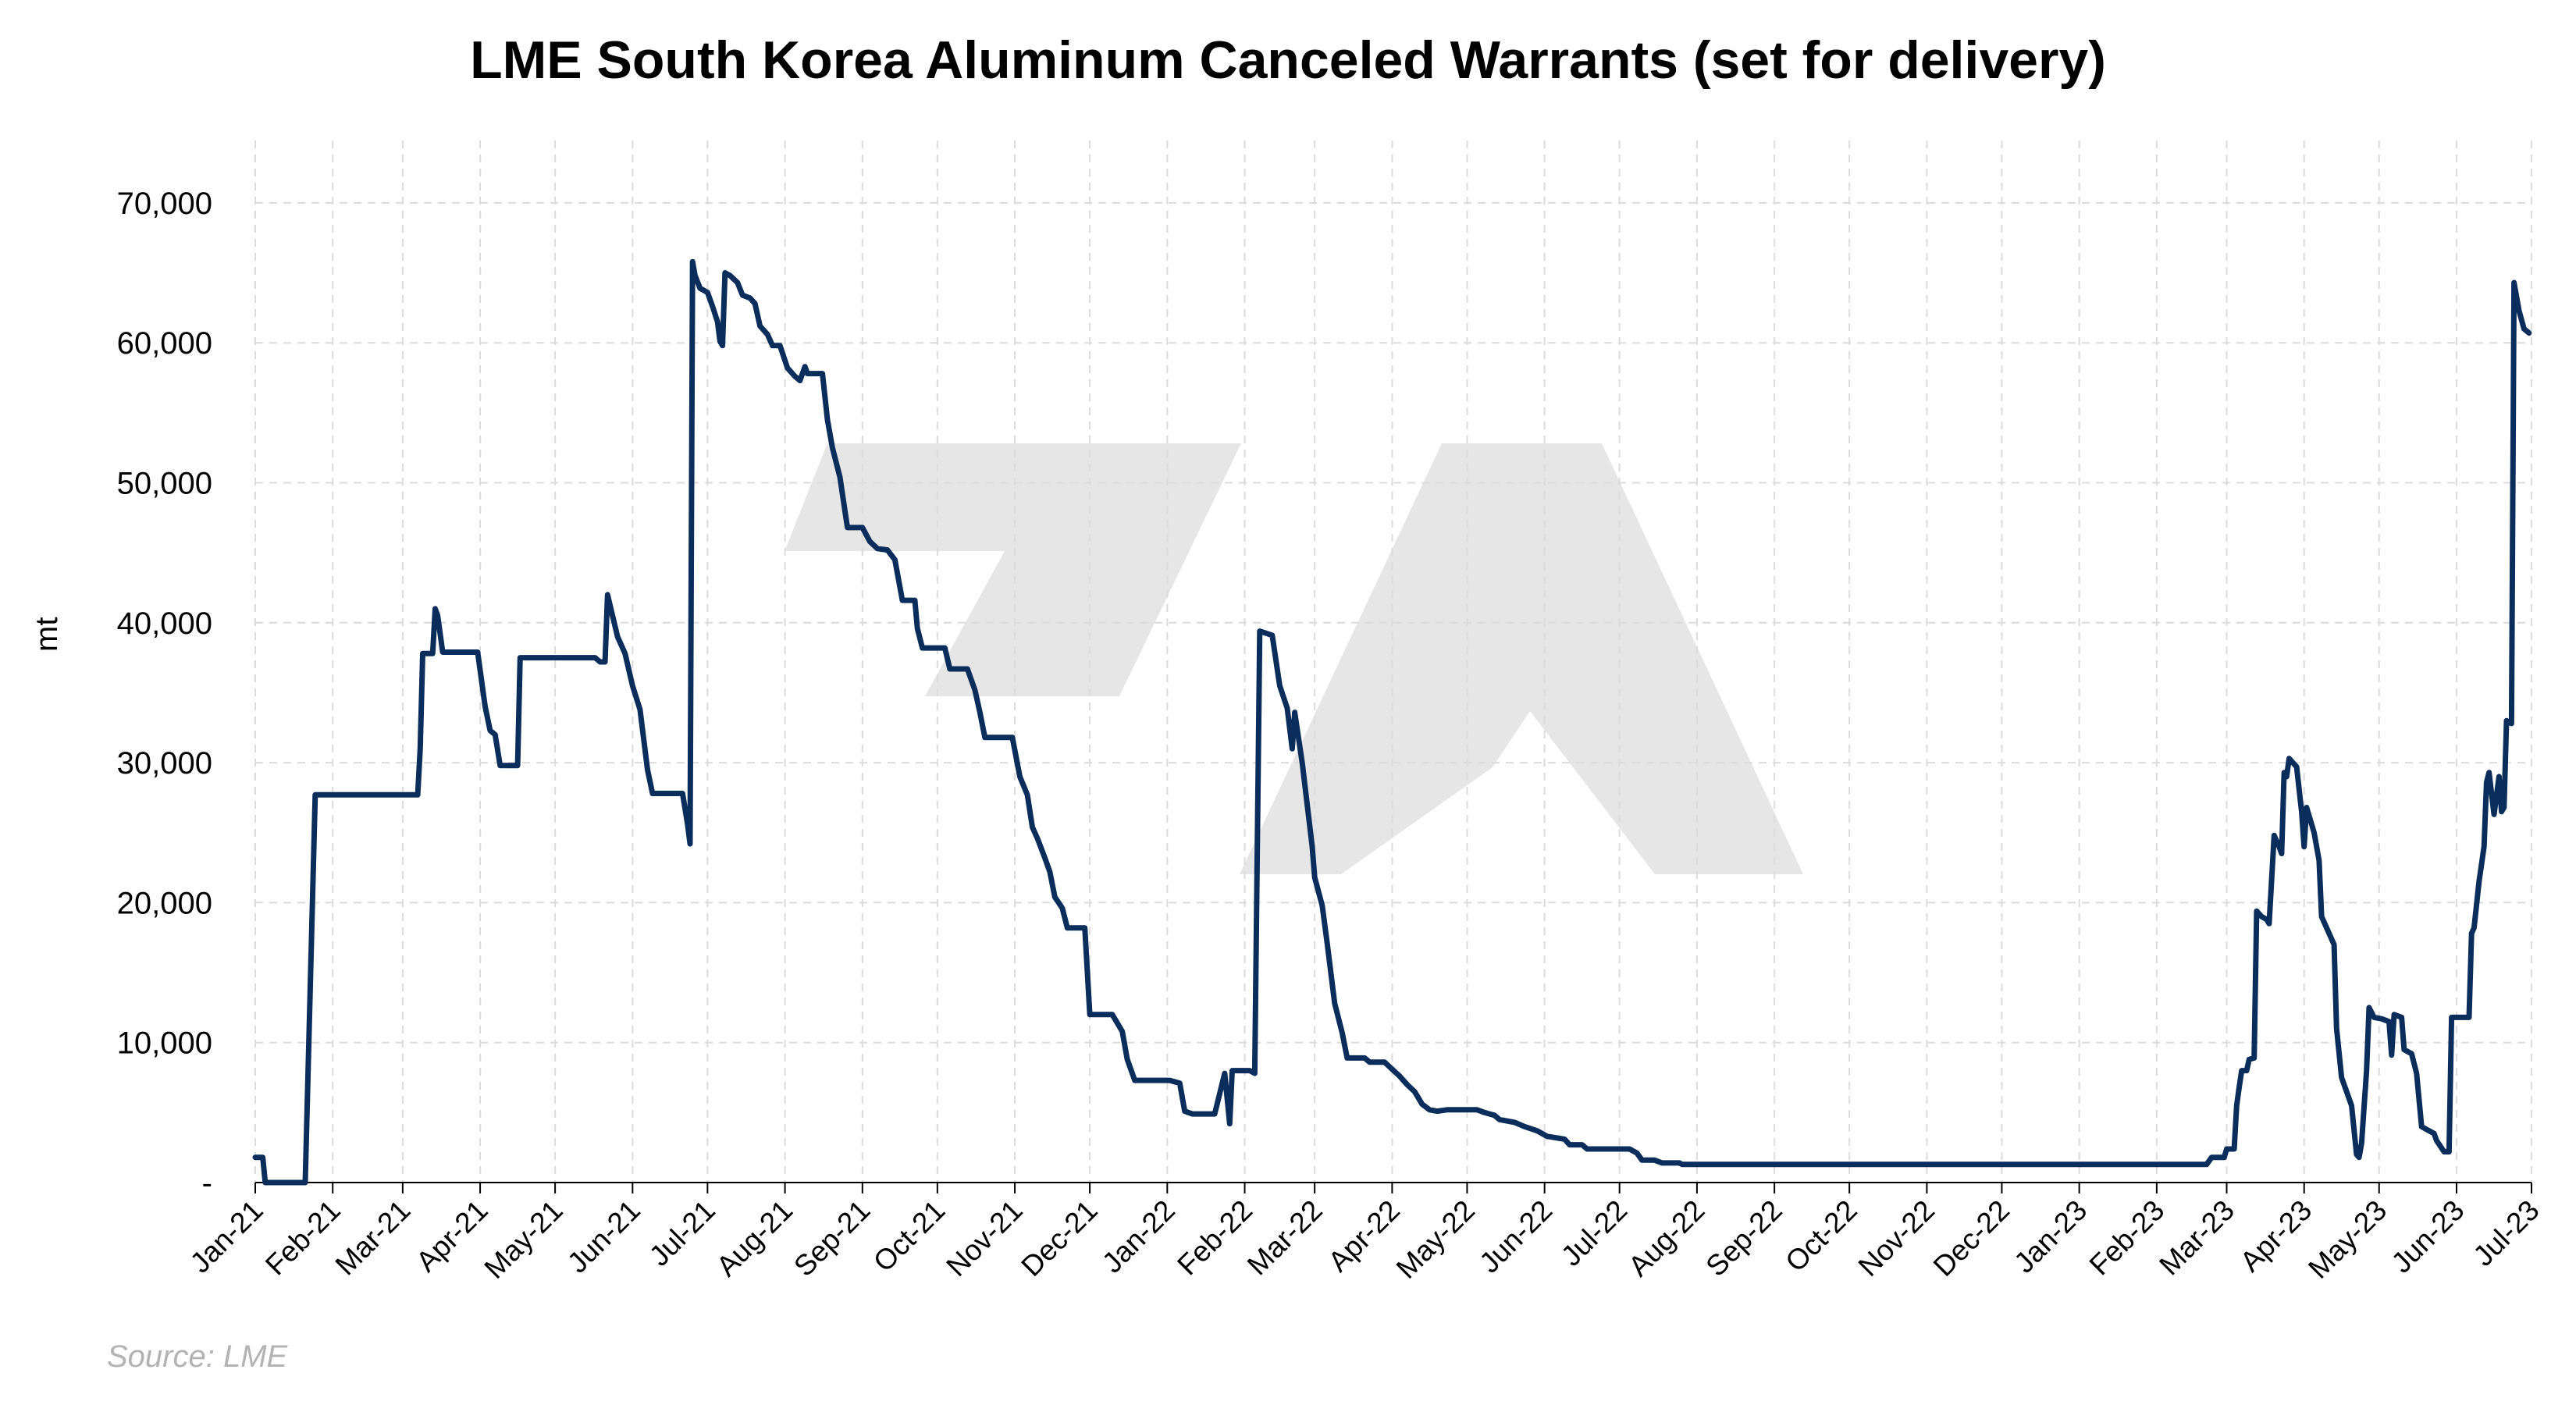  Describe the element at coordinates (754, 1238) in the screenshot. I see `x-tick-label: Aug-21` at that location.